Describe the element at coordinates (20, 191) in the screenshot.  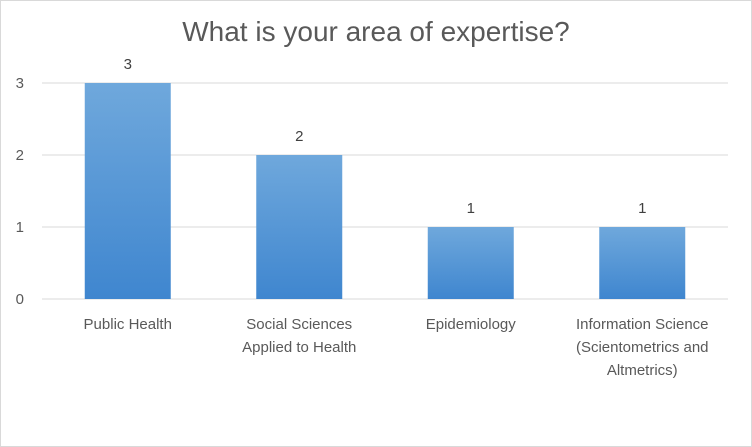
I see `y-axis: 0 1 2 3` at that location.